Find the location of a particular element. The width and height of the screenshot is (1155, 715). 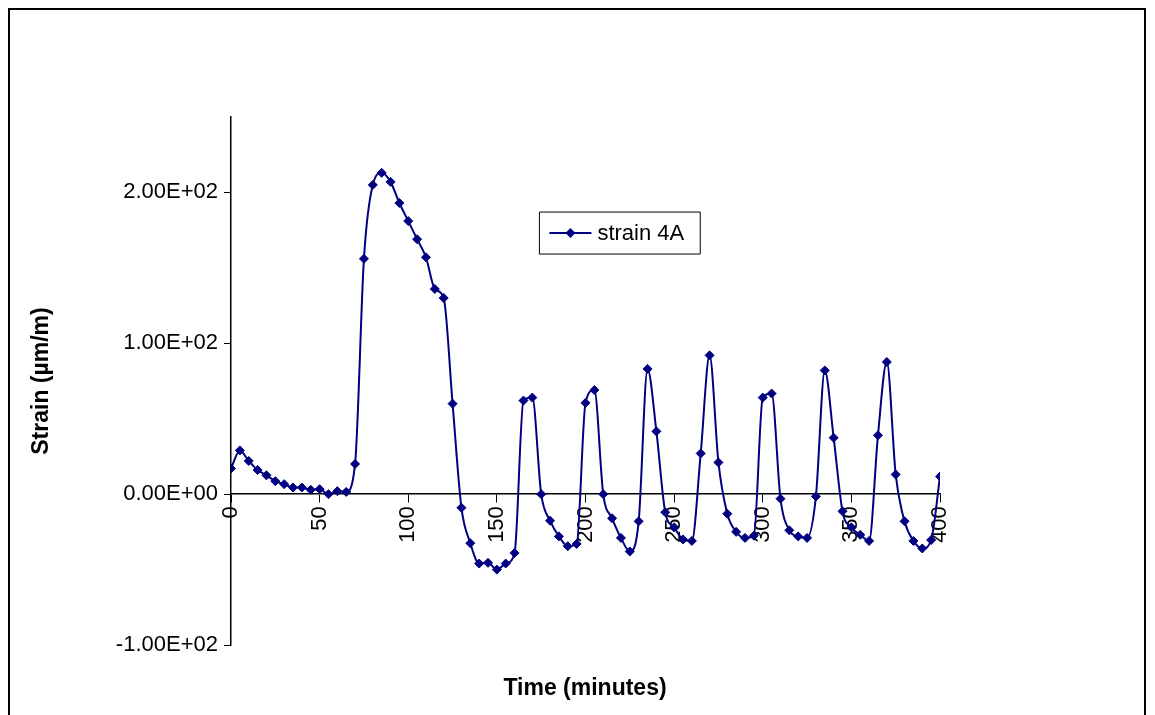

y-tick-label: 1.00E+02 is located at coordinates (170, 342).